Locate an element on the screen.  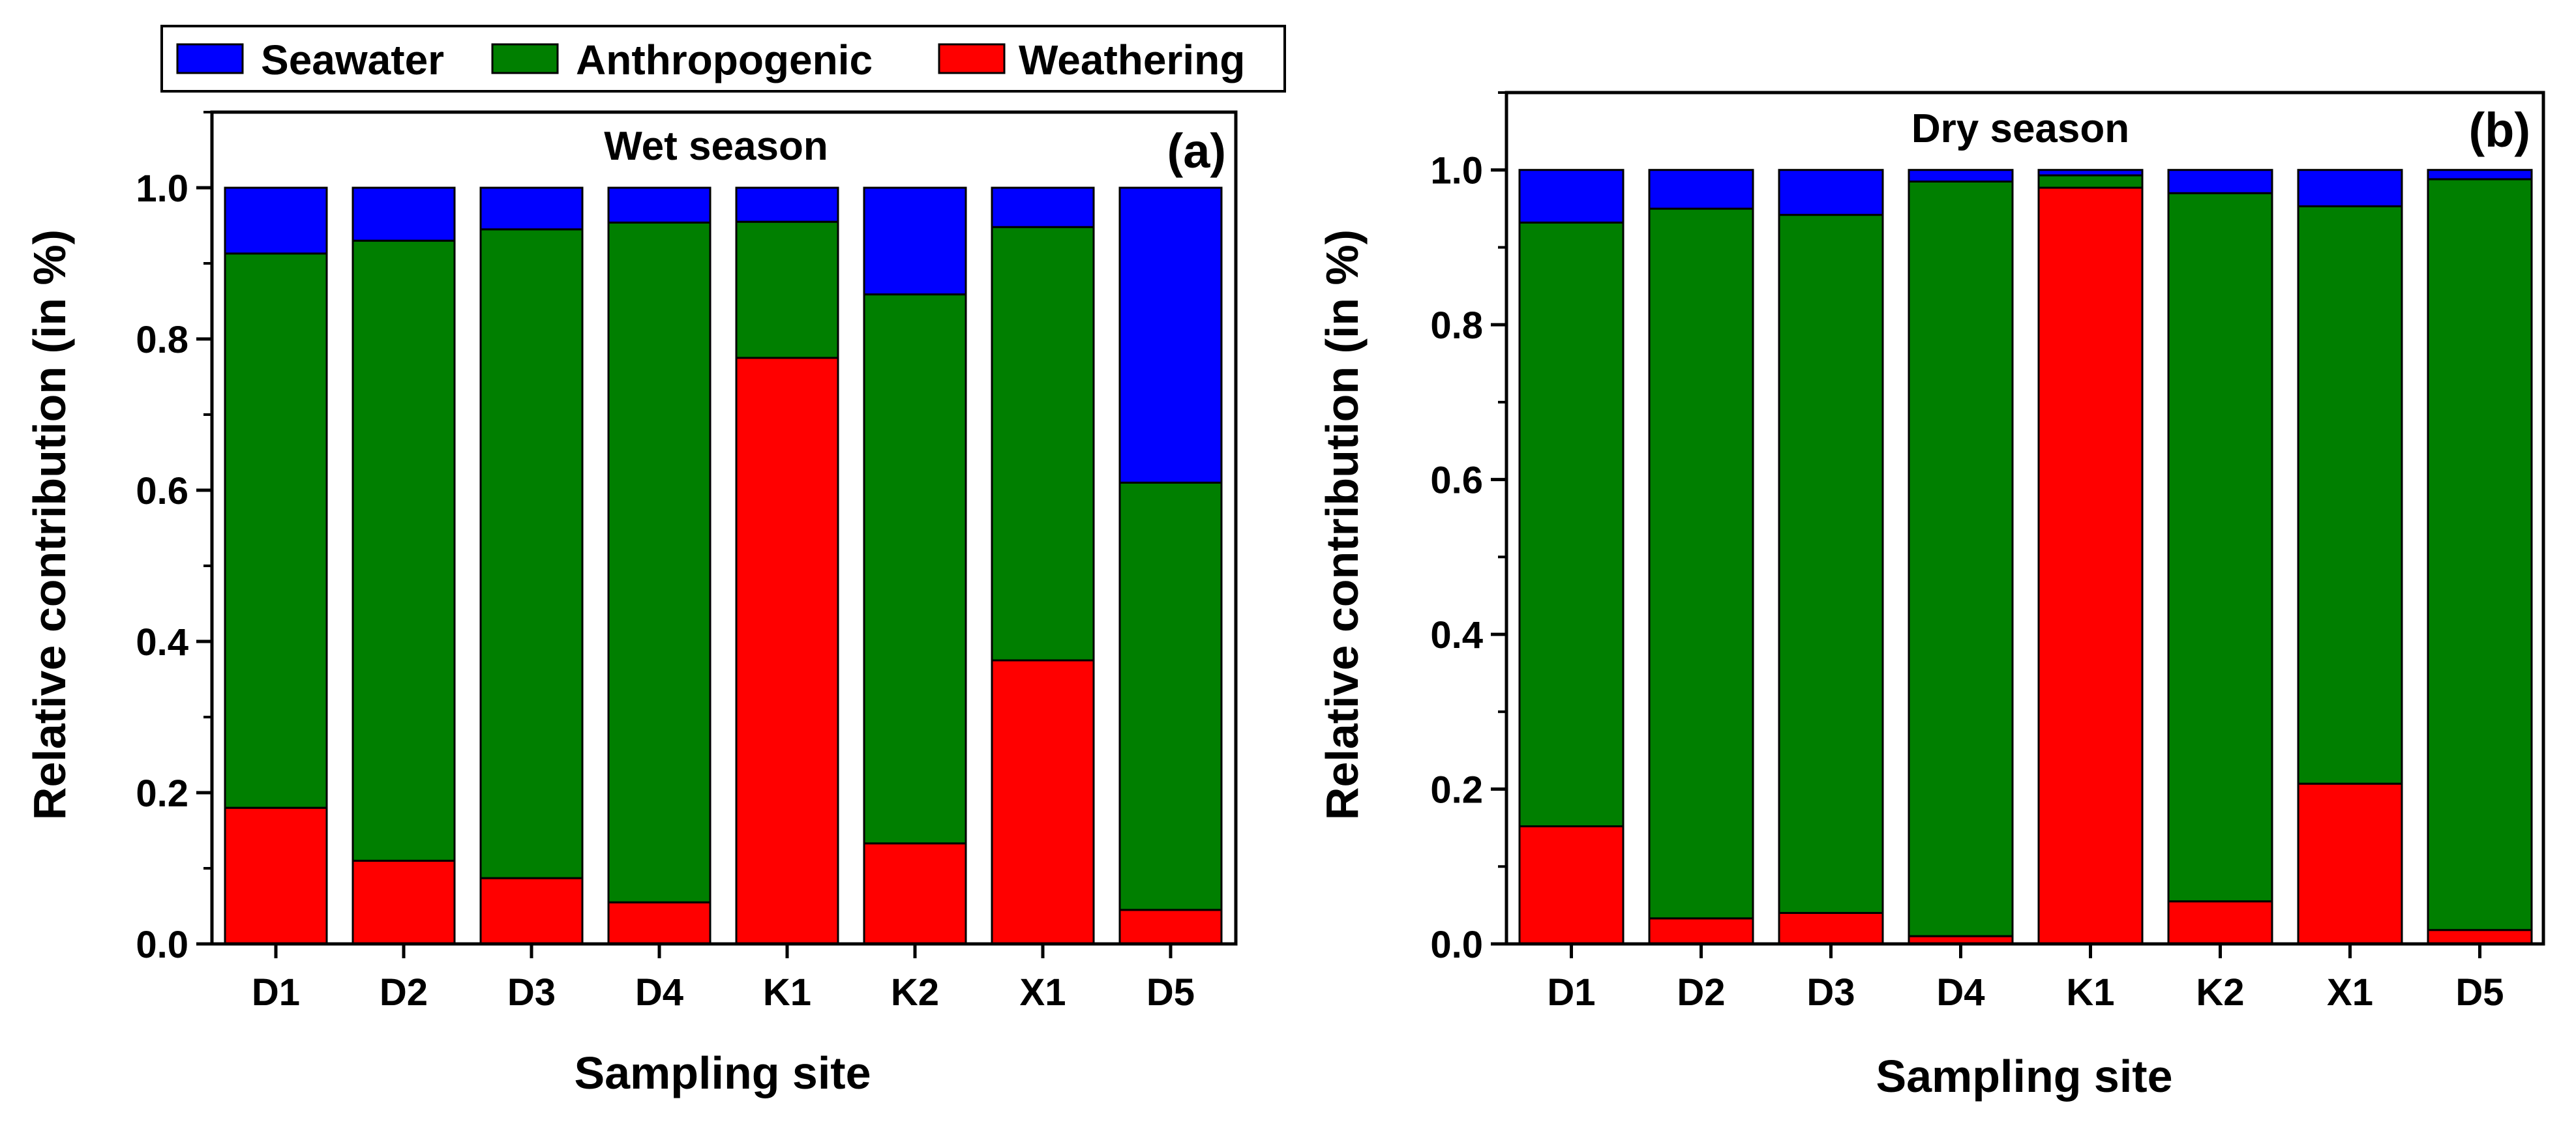
legend-swatch-anthropogenic is located at coordinates (525, 58).